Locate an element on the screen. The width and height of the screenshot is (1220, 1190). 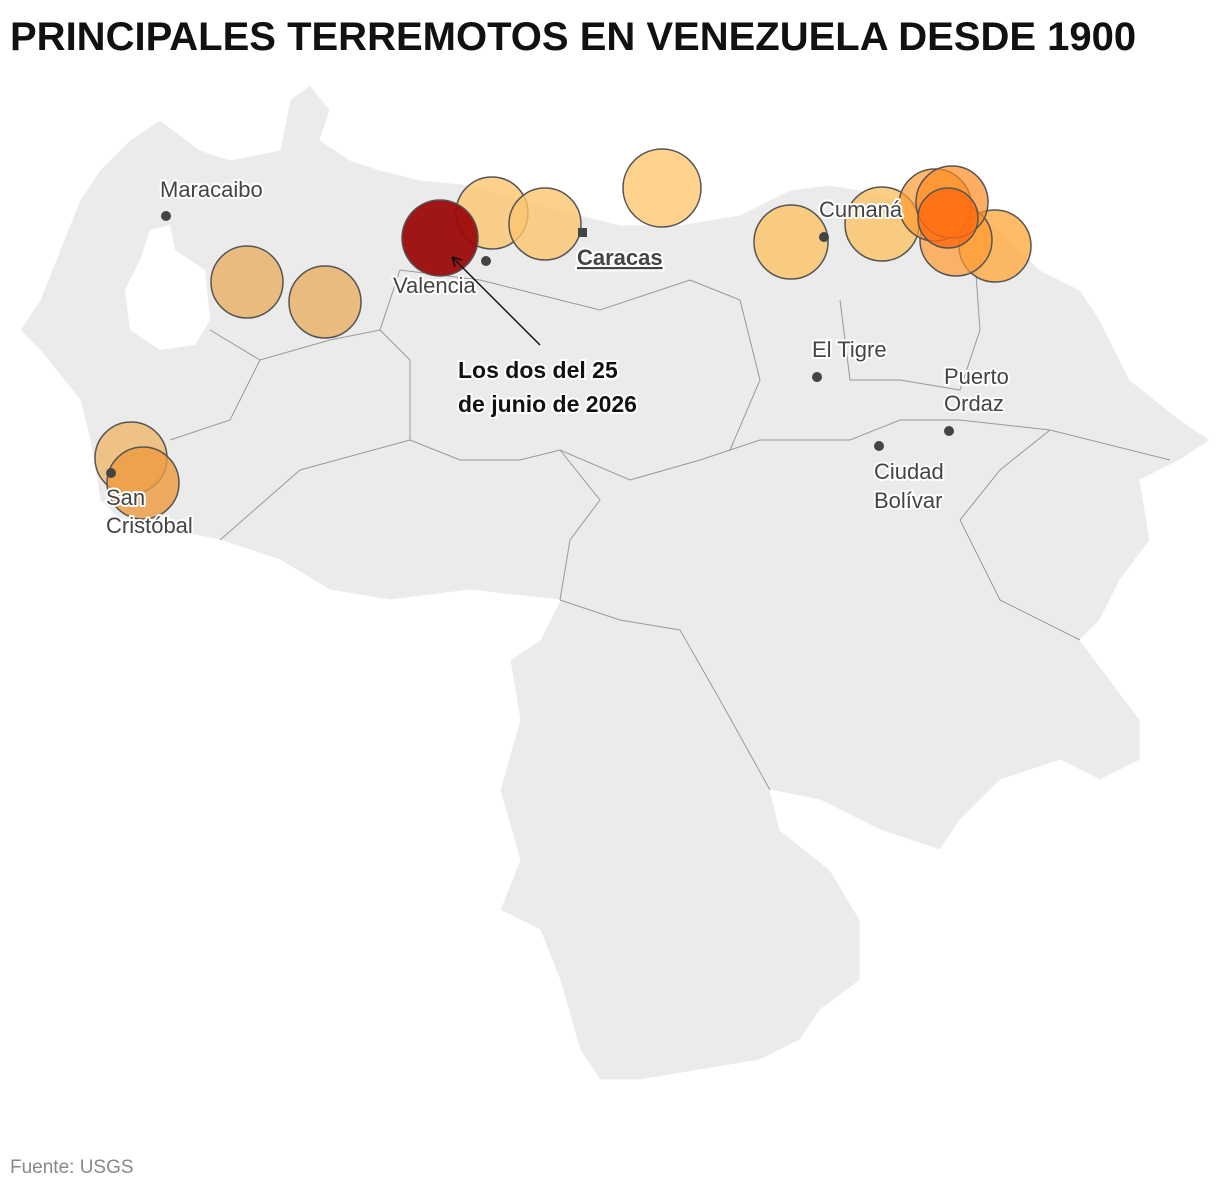
city-label-line: Valencia is located at coordinates (435, 285).